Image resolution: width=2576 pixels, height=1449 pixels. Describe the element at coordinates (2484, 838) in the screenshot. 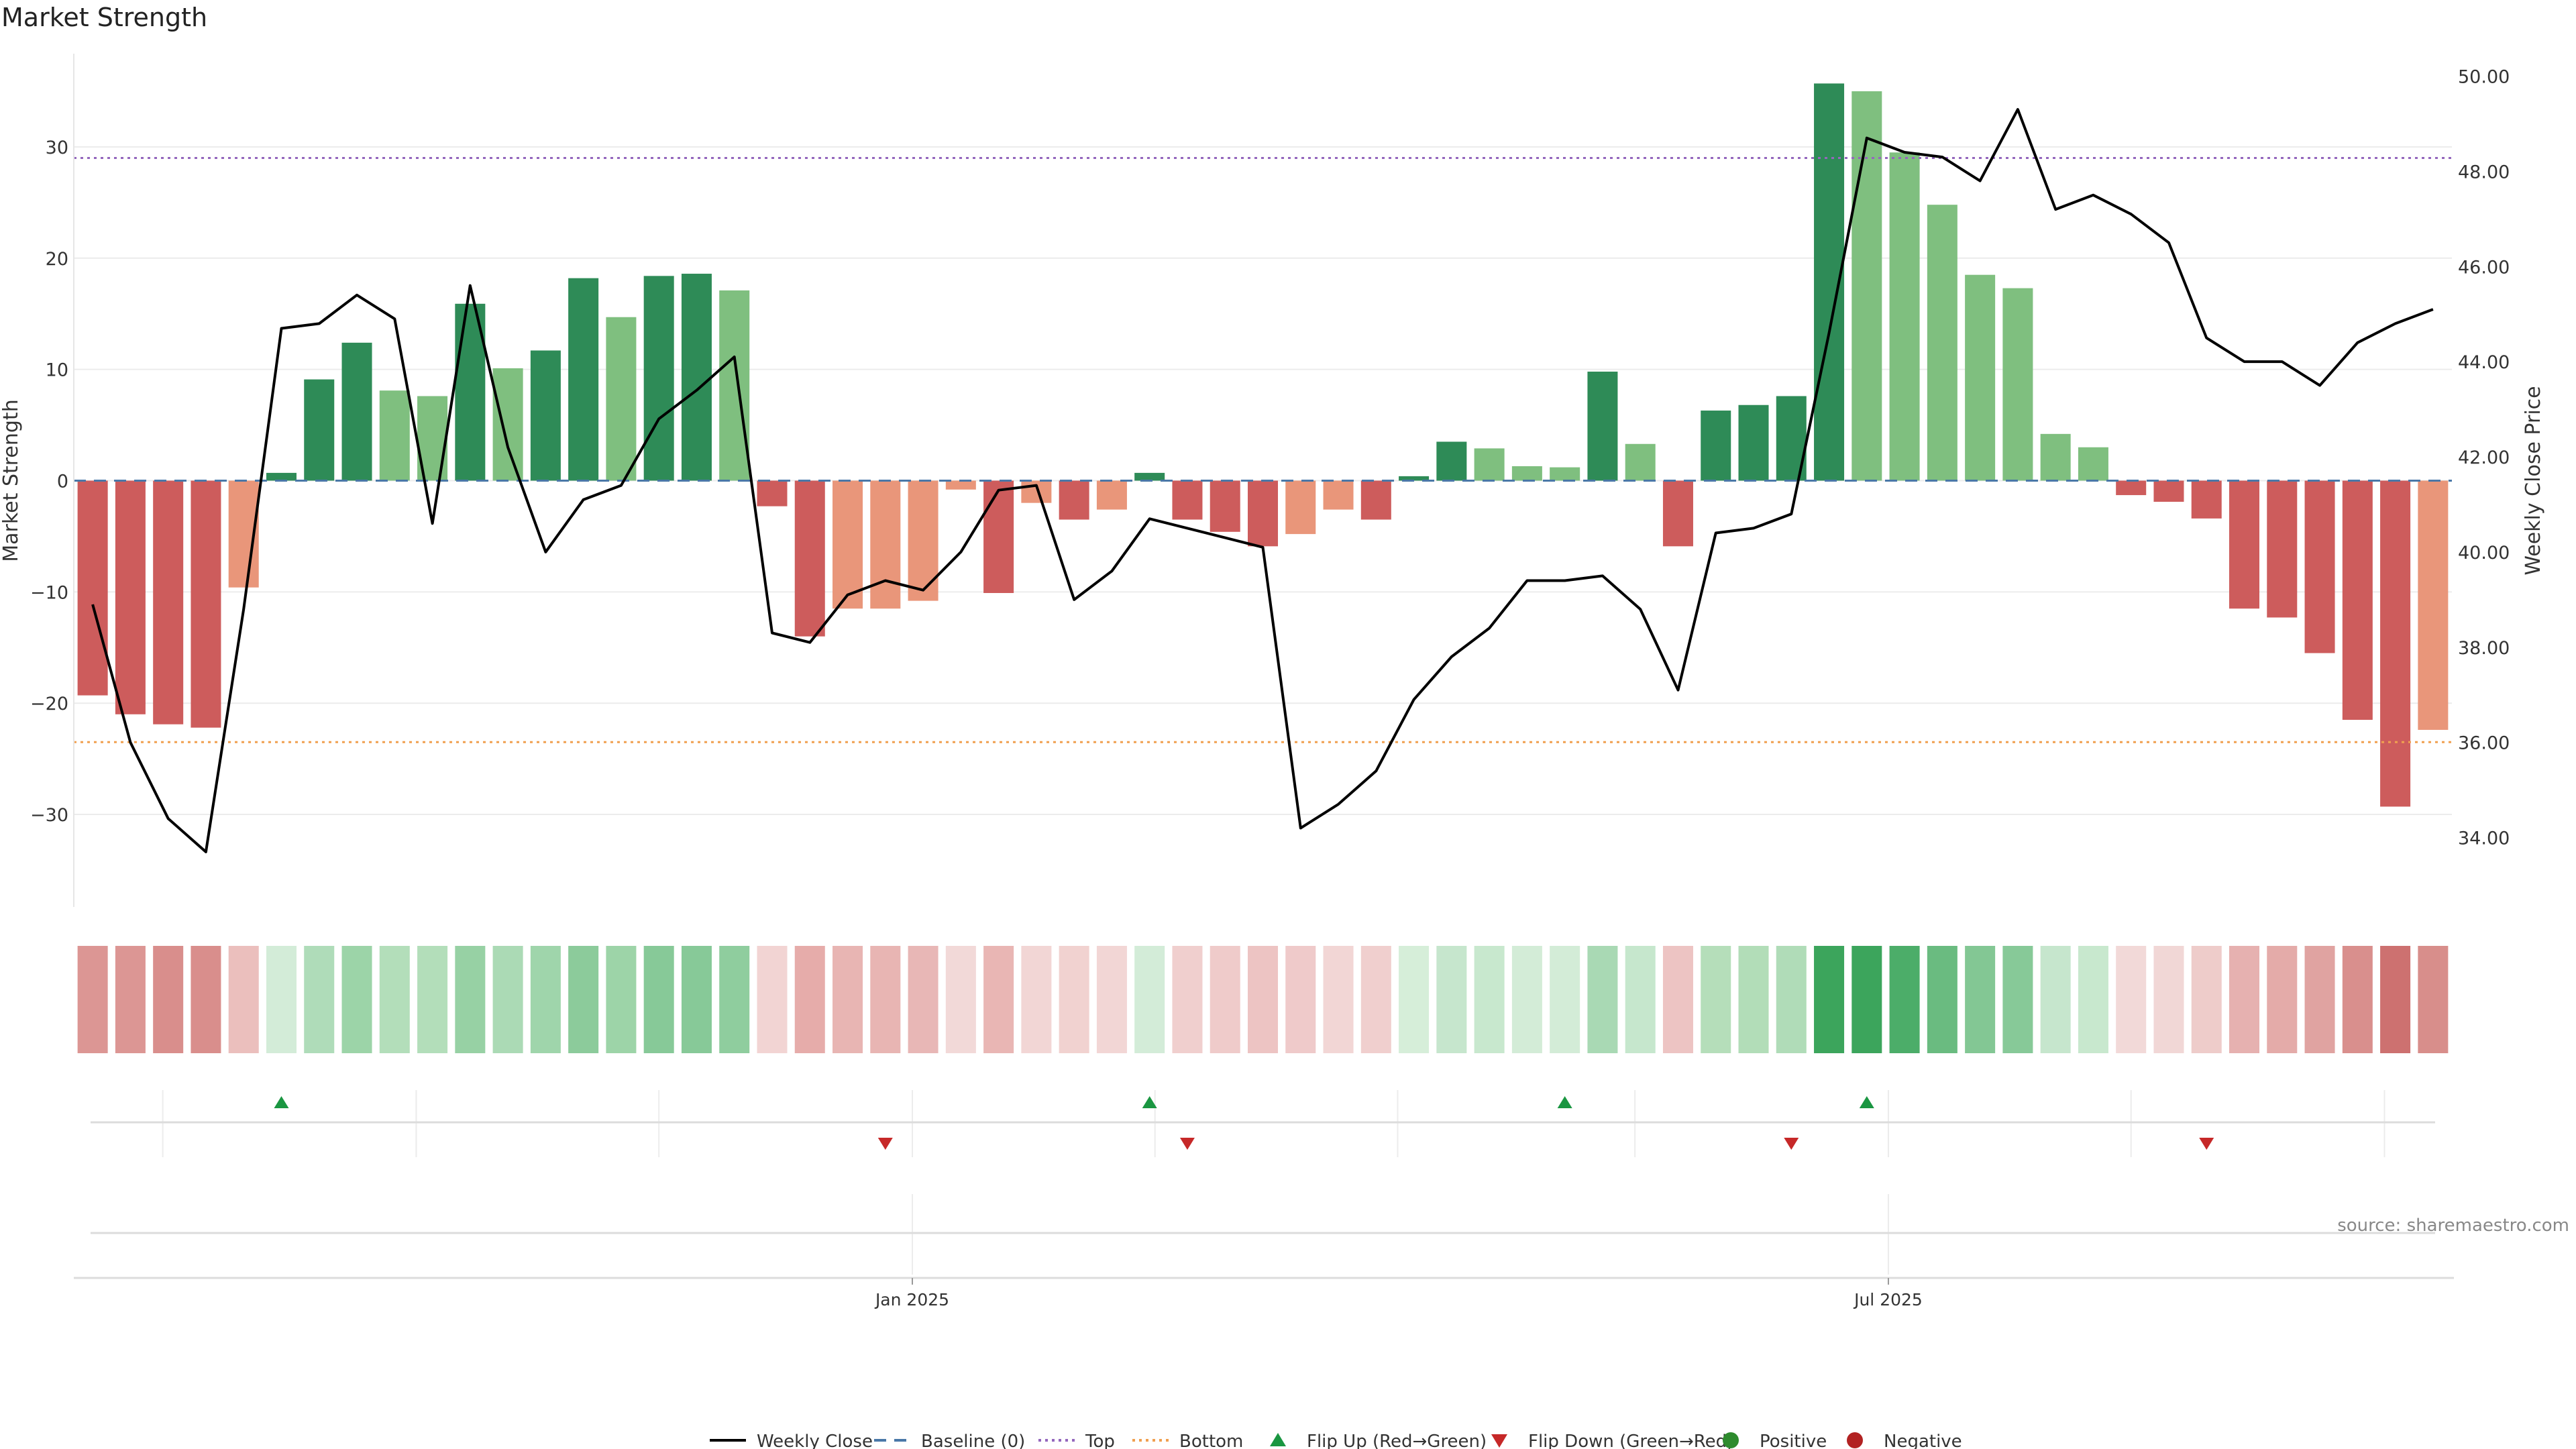

I see `y2-tick-label: 34.00` at that location.